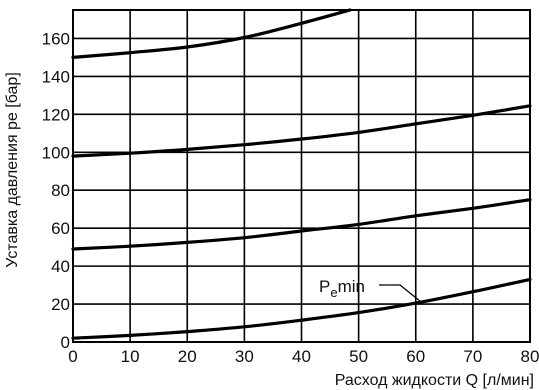 The image size is (539, 390). I want to click on pemin-suffix: min, so click(351, 286).